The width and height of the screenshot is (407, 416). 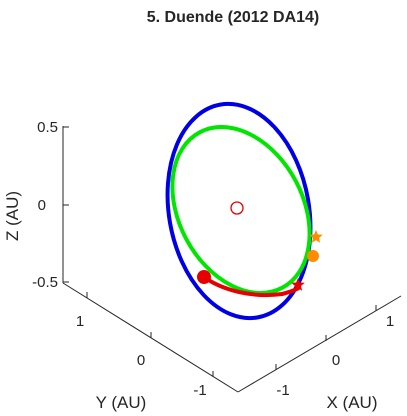 I want to click on y-axis-label: Y (AU), so click(x=121, y=402).